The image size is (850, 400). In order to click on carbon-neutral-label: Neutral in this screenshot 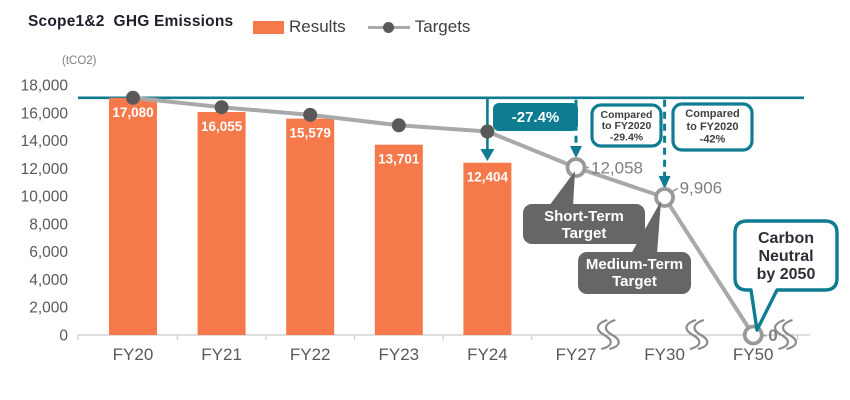, I will do `click(785, 256)`.